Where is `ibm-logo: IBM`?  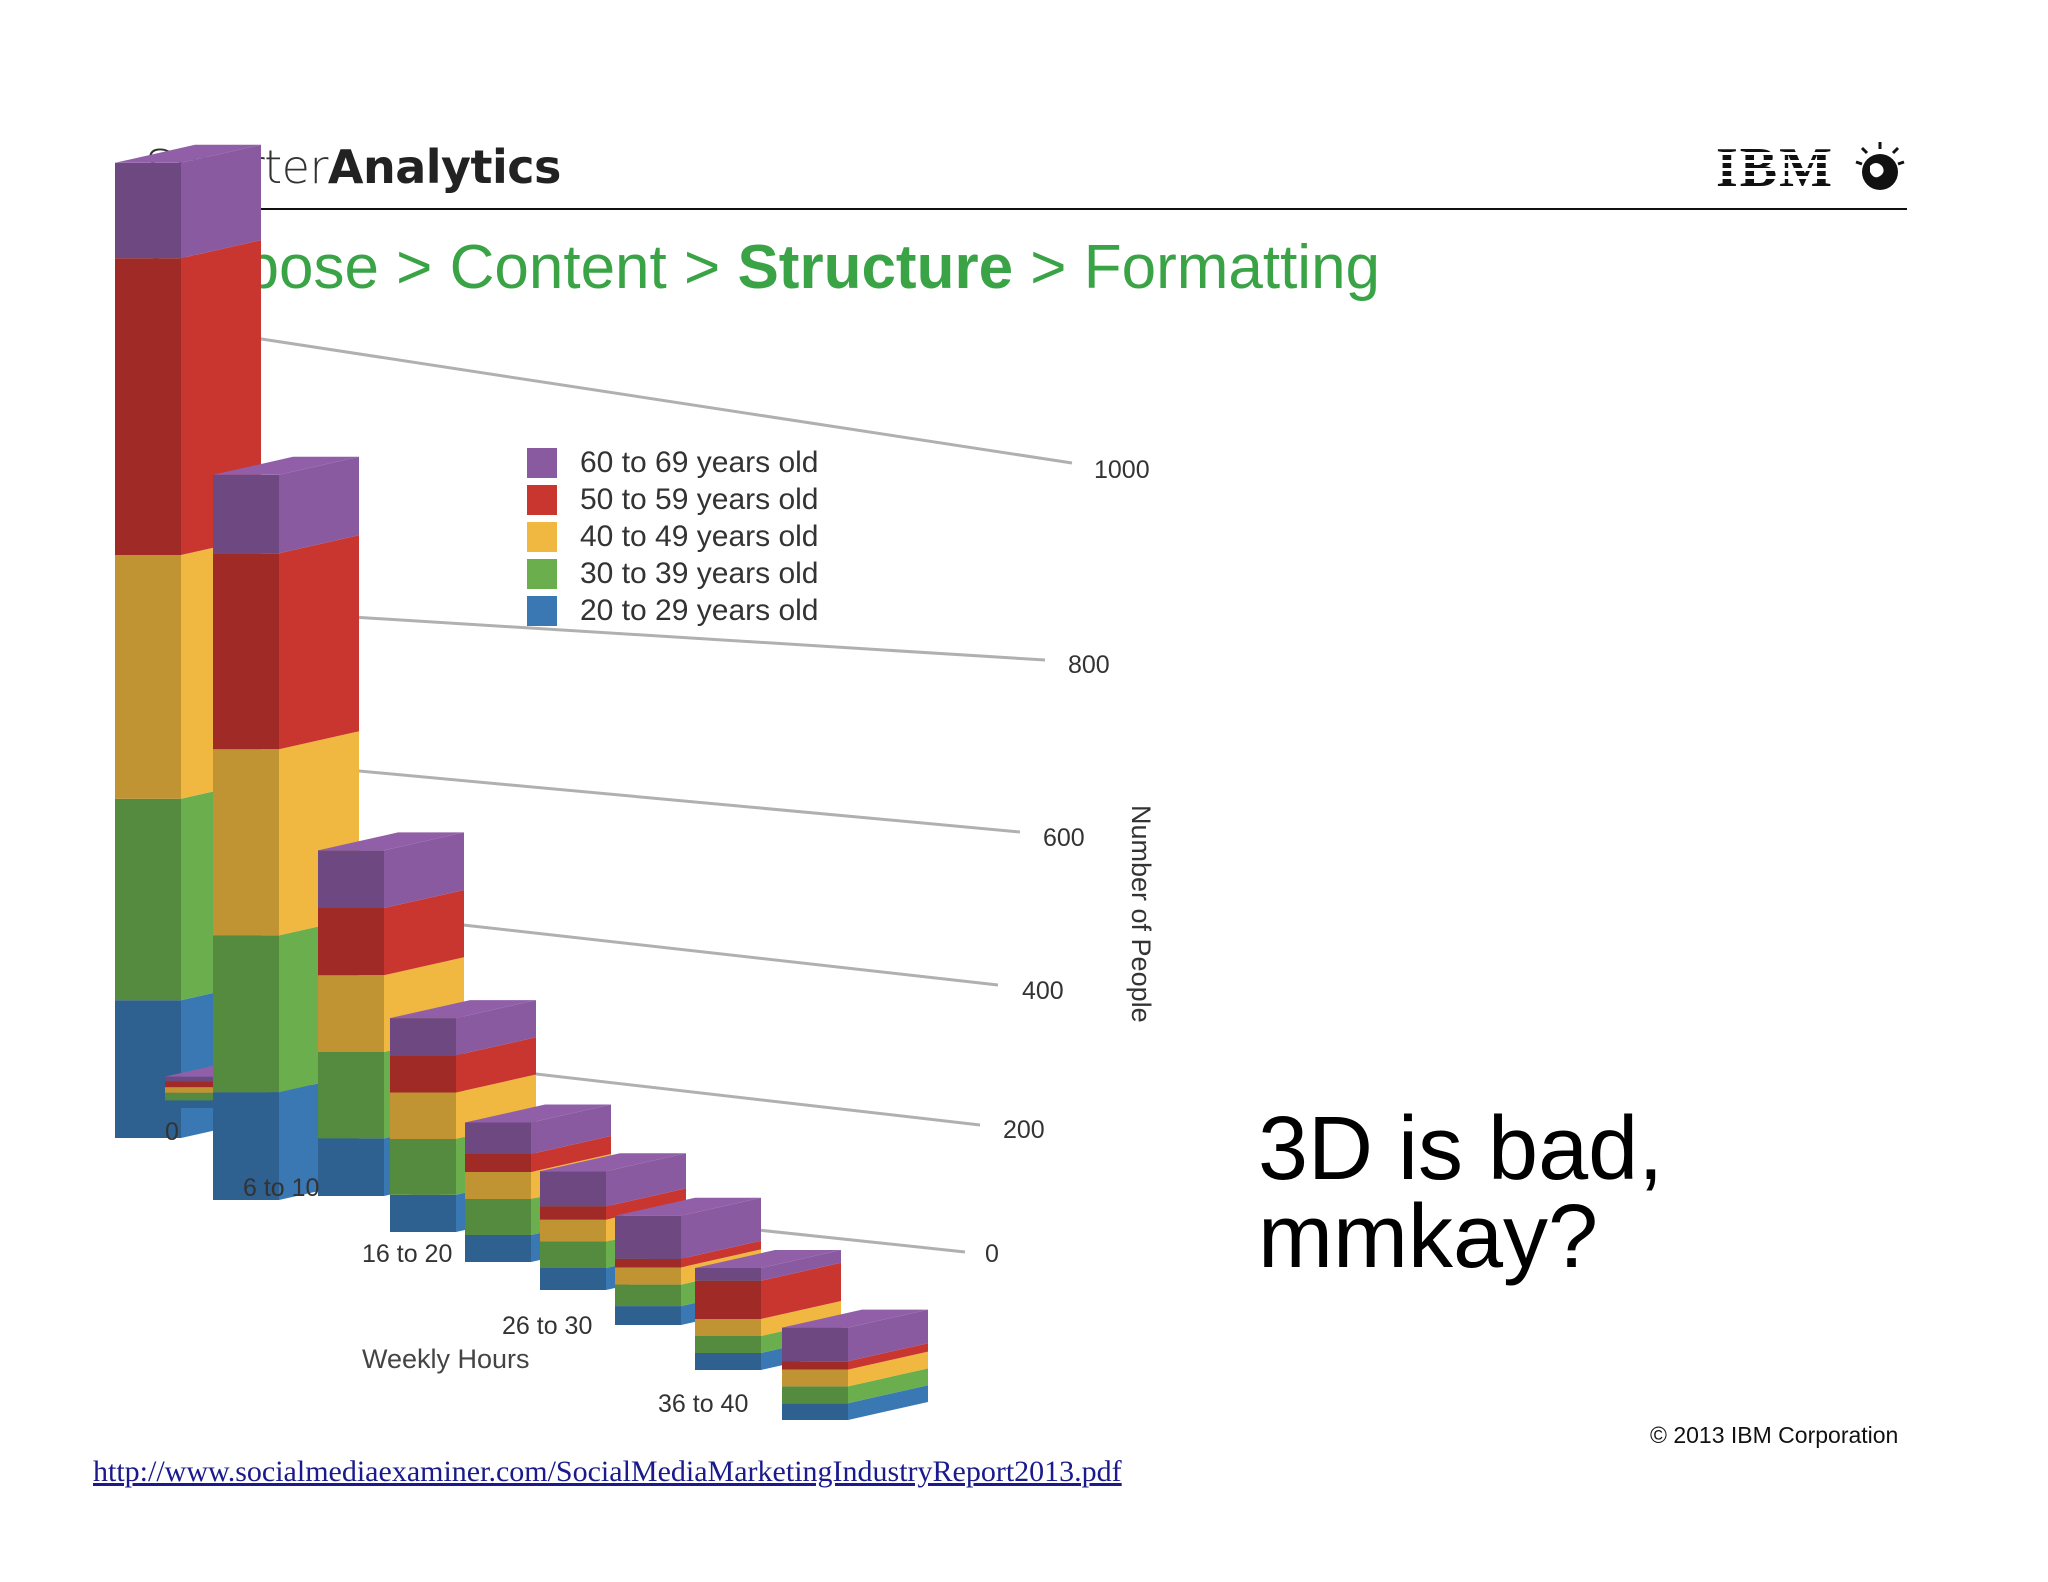 ibm-logo: IBM is located at coordinates (1810, 168).